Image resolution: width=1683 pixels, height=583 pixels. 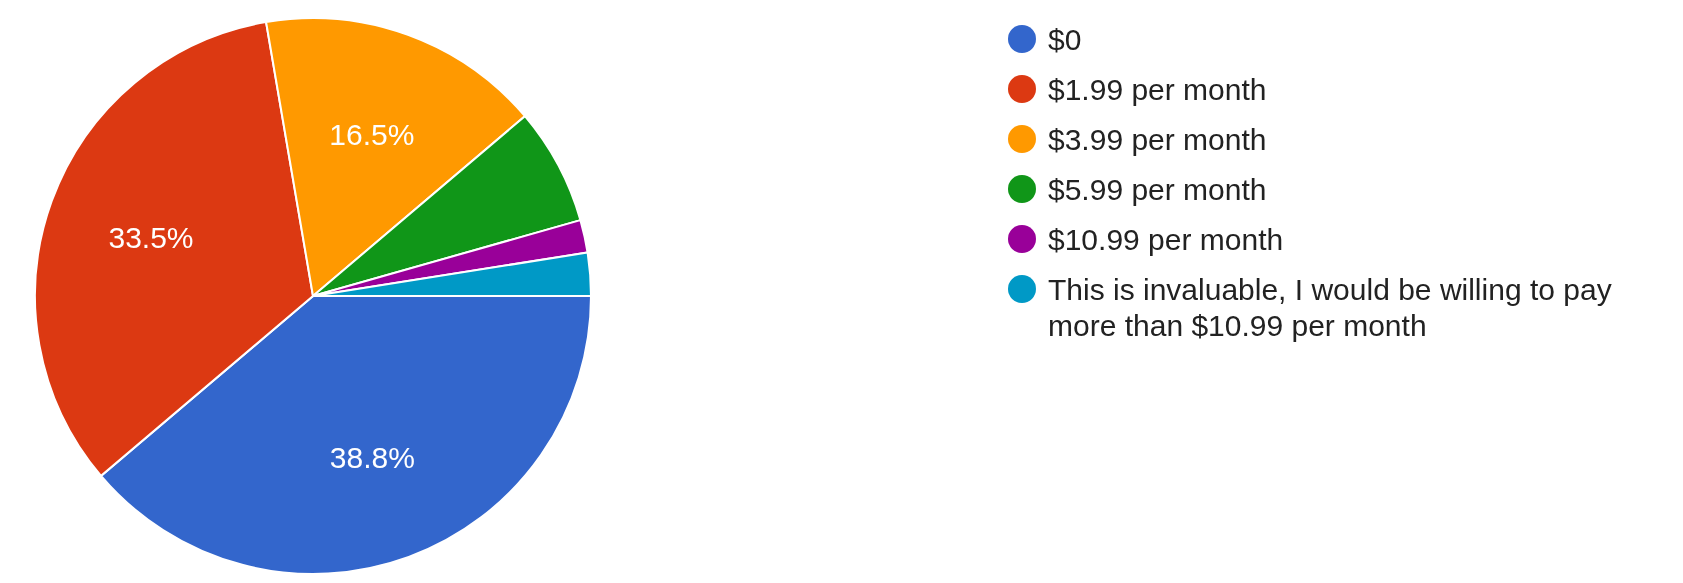 What do you see at coordinates (151, 237) in the screenshot?
I see `data-label: 33.5%` at bounding box center [151, 237].